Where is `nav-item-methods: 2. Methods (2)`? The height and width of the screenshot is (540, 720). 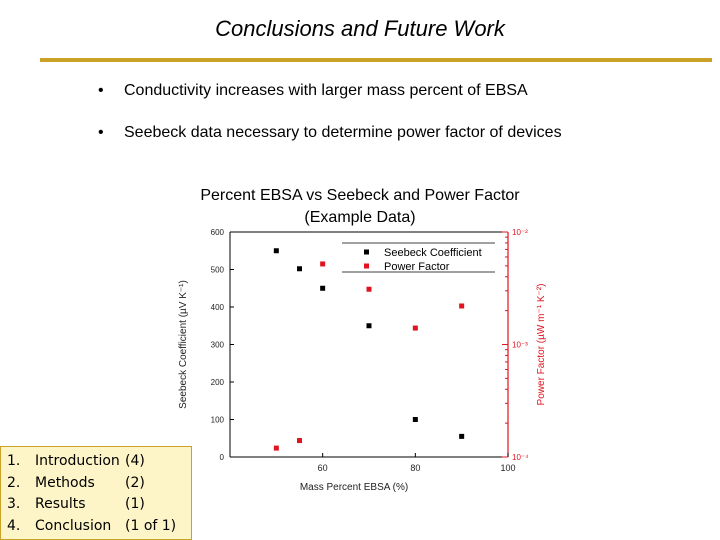
nav-item-methods: 2. Methods (2) is located at coordinates (99, 484).